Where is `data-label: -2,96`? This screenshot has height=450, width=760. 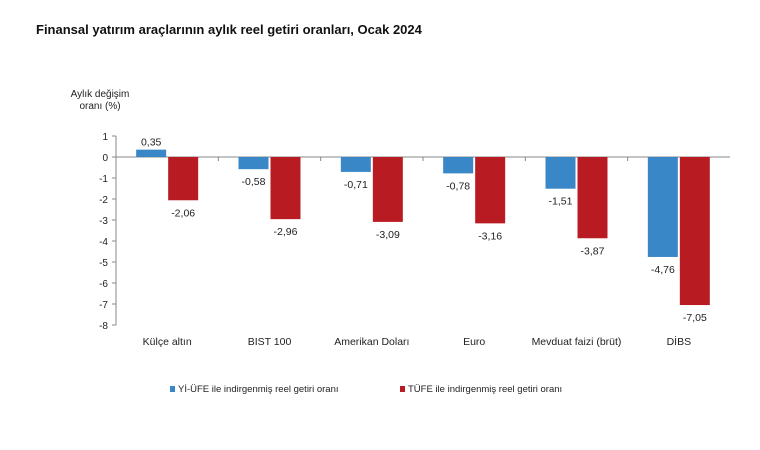 data-label: -2,96 is located at coordinates (286, 232).